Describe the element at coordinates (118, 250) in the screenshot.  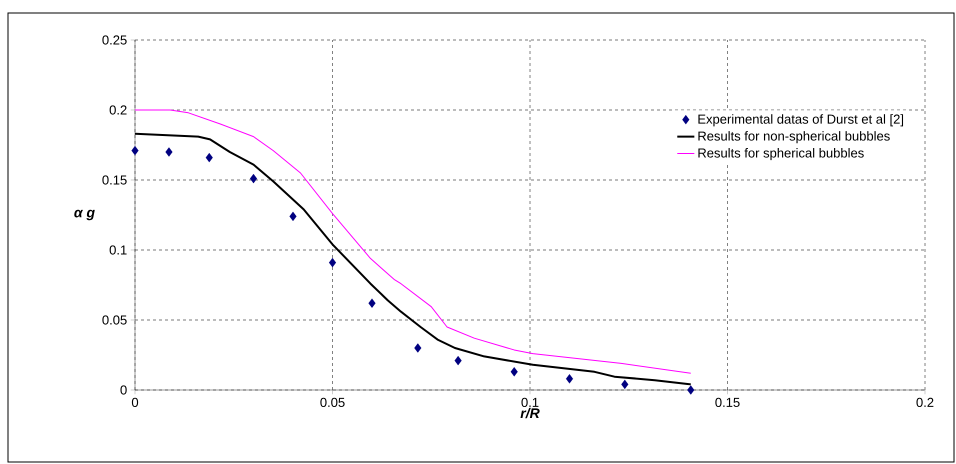
I see `y-tick-label: 0.1` at that location.